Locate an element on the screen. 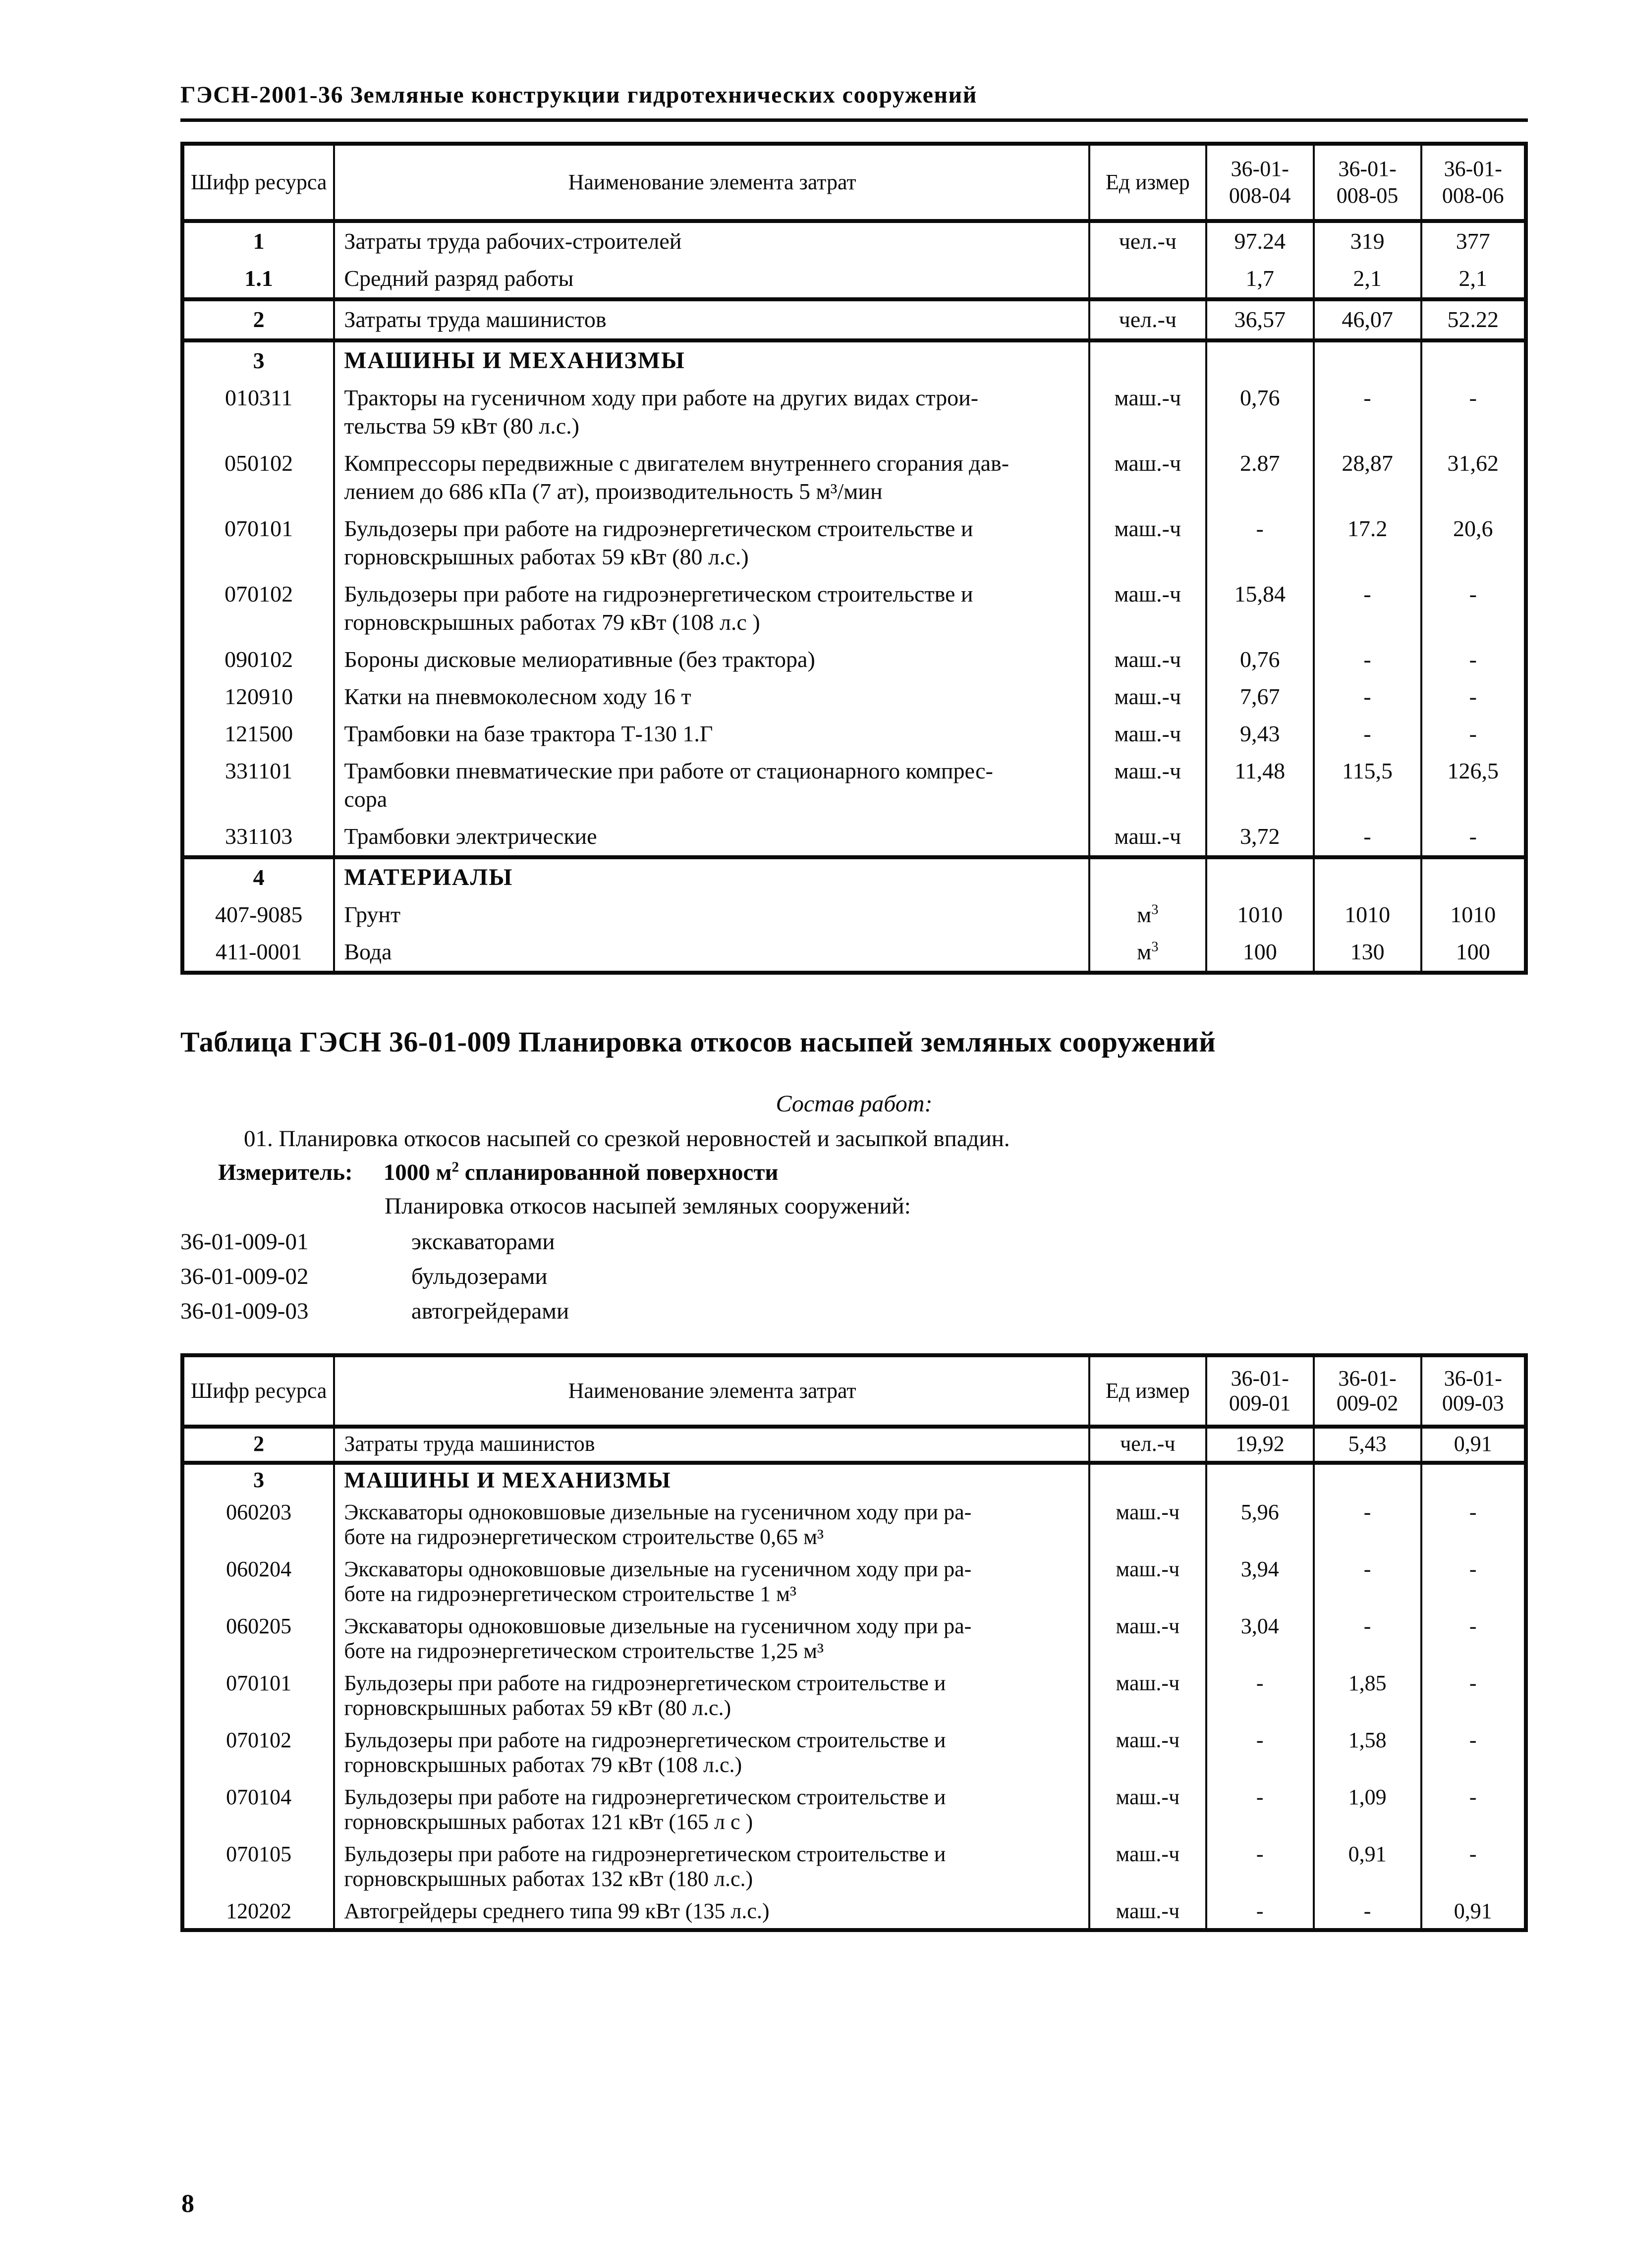 This screenshot has height=2268, width=1626. resource-name-cell: Катки на пневмоколесном ходу 16 т is located at coordinates (711, 697).